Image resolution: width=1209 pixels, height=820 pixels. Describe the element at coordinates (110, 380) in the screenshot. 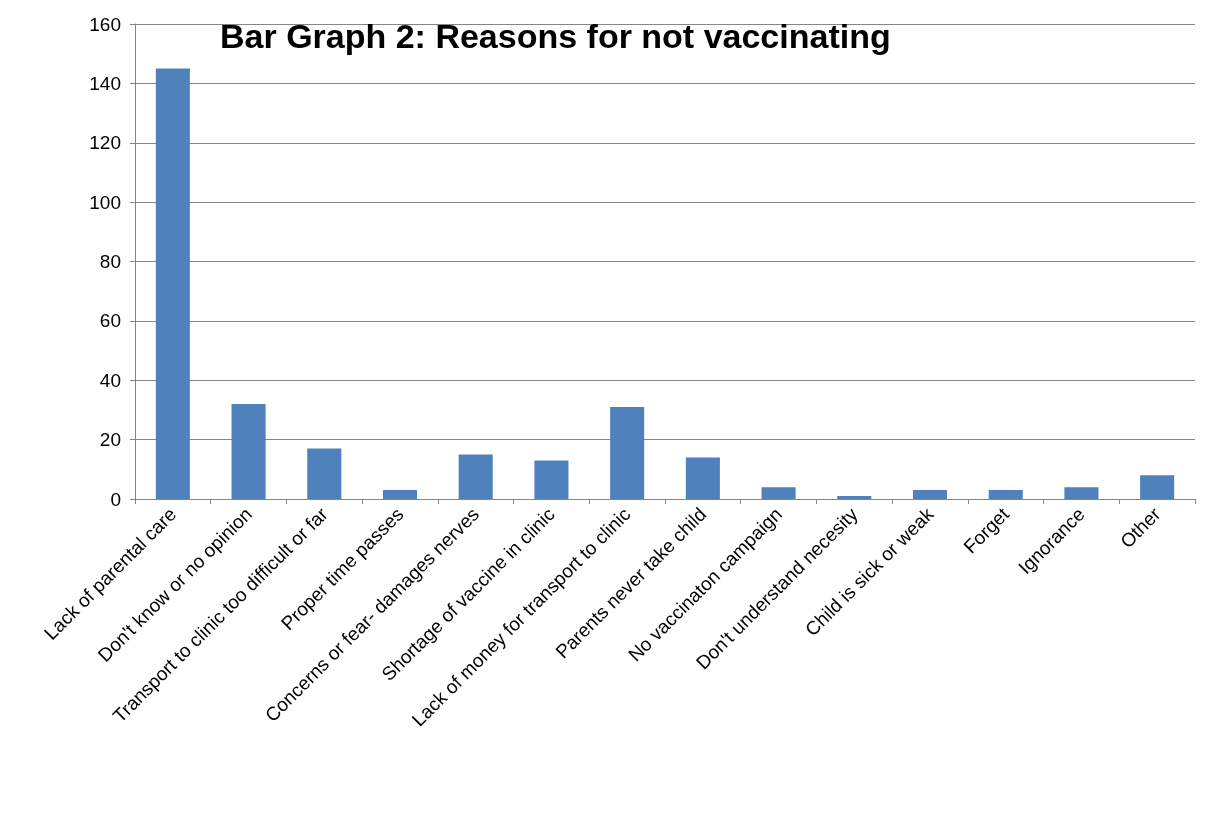

I see `y-tick-label: 40` at that location.